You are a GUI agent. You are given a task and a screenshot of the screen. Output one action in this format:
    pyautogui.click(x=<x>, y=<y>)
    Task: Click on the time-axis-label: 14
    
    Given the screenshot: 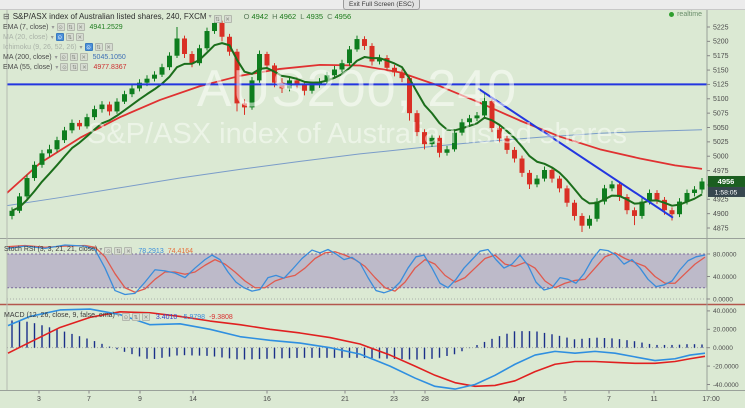 What is the action you would take?
    pyautogui.click(x=193, y=399)
    